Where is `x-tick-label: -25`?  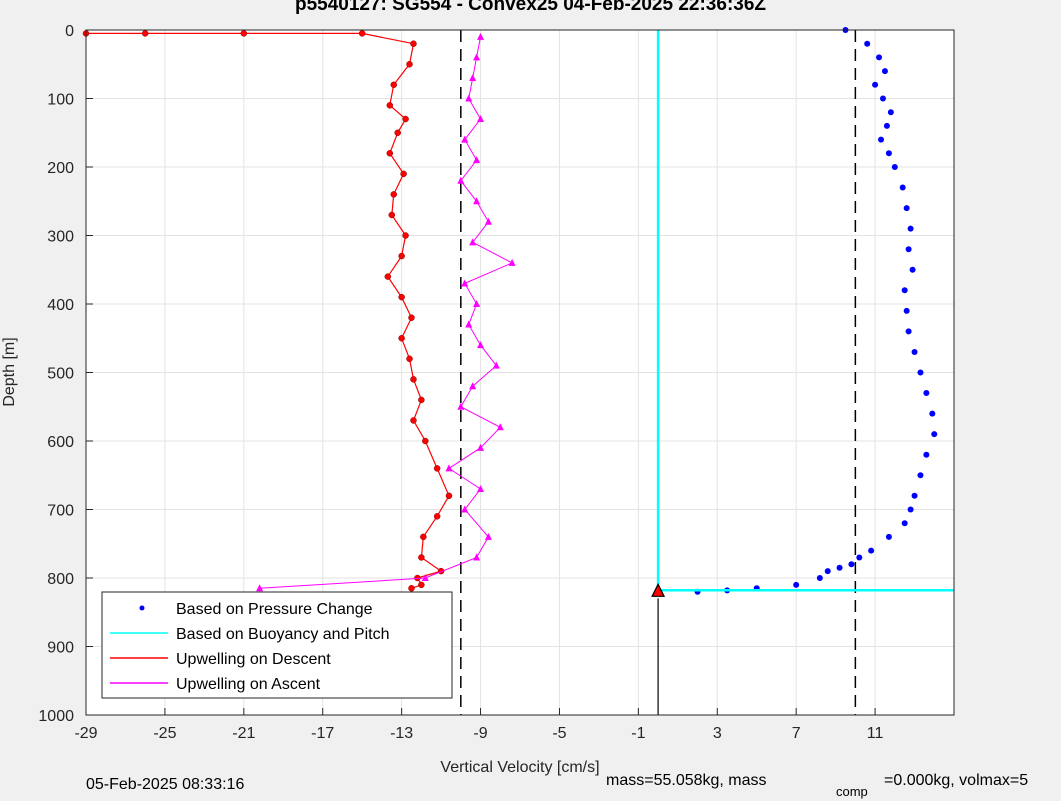
x-tick-label: -25 is located at coordinates (164, 733).